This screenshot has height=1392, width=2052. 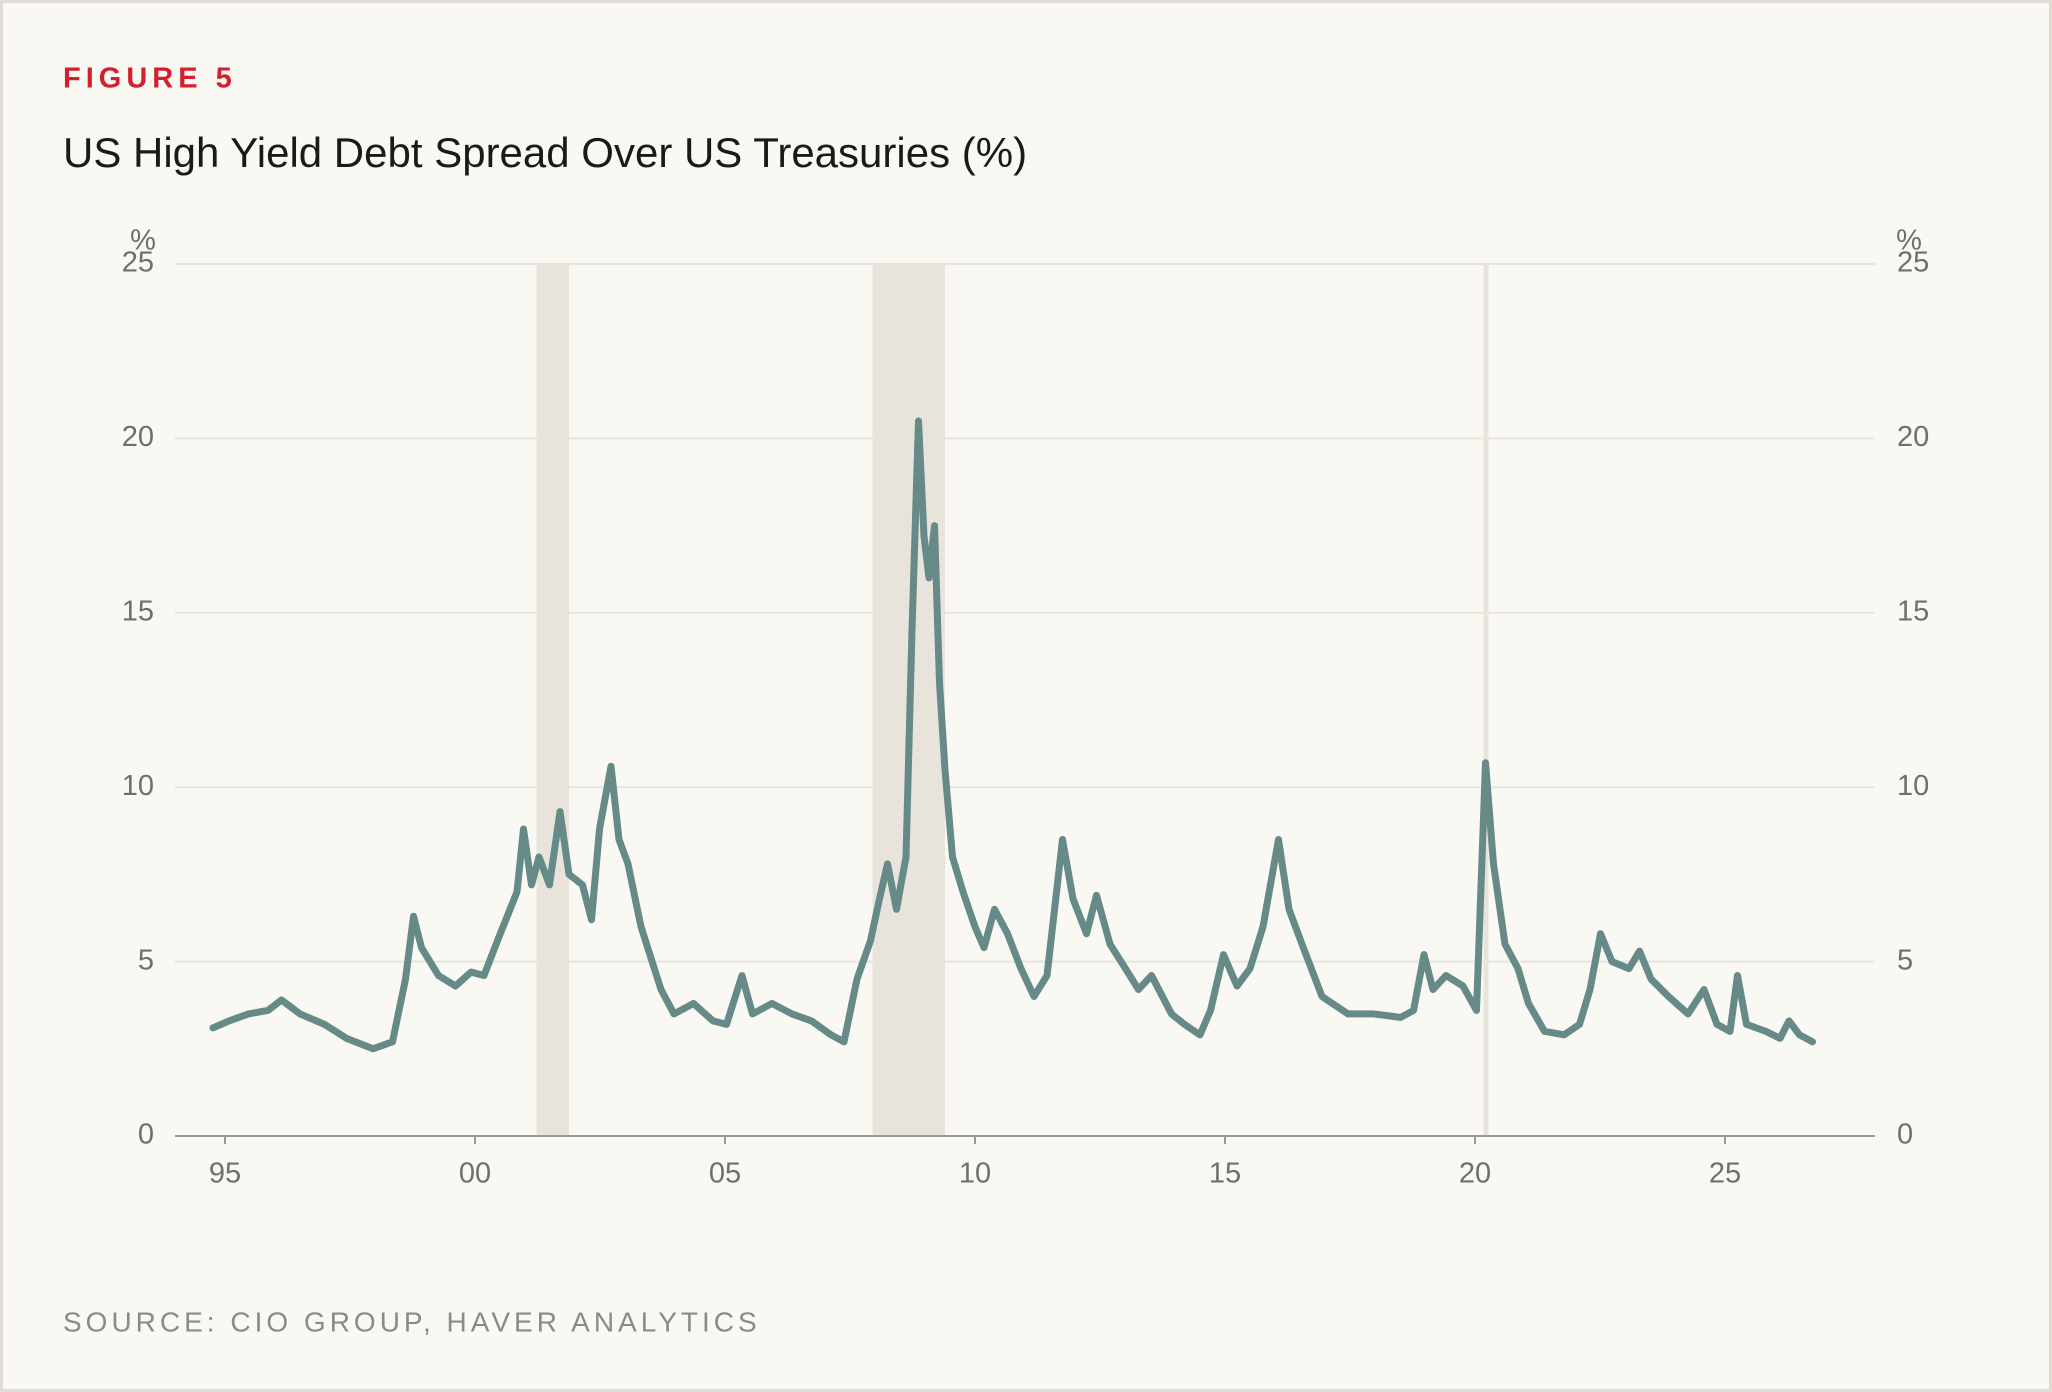 I want to click on y-unit: %, so click(x=143, y=241).